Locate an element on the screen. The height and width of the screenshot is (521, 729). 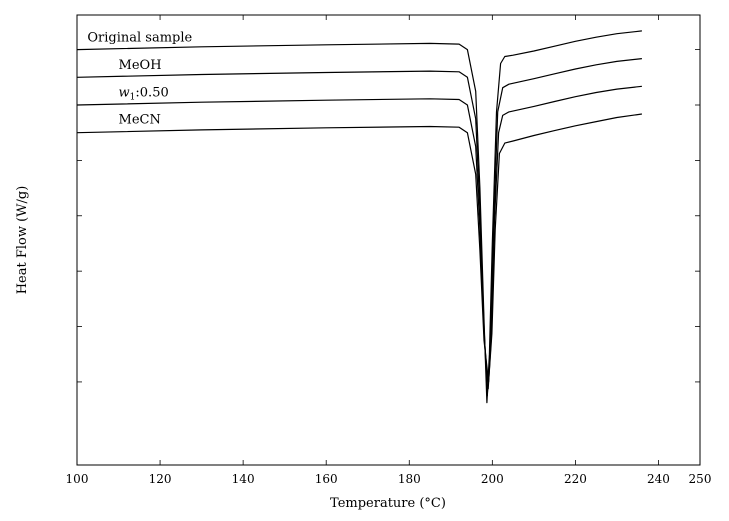
x-tick-label: 250 is located at coordinates (700, 479).